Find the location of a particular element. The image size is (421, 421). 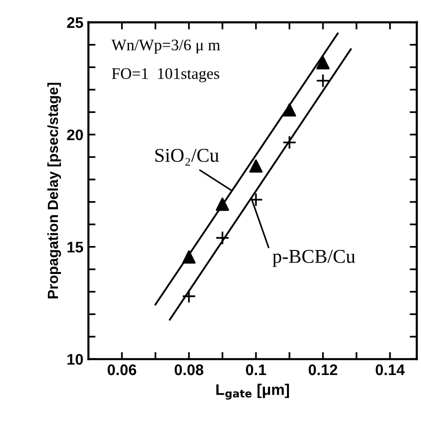

x-tick-label: 0.08 is located at coordinates (189, 370).